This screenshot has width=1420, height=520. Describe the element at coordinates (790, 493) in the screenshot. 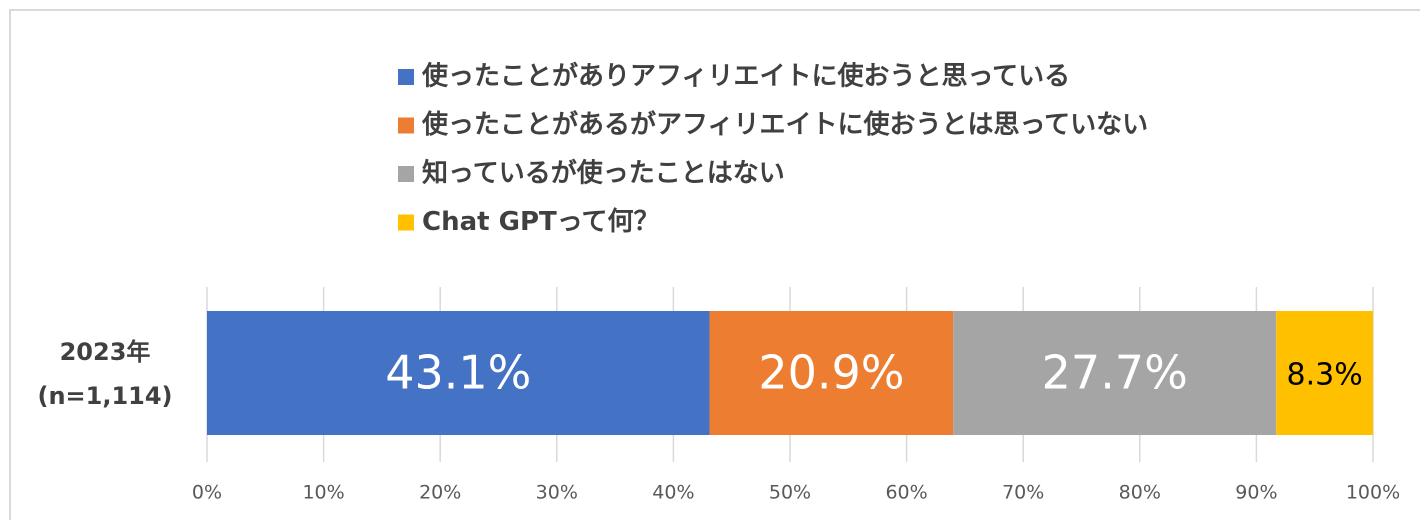

I see `x-tick-label: 50%` at that location.